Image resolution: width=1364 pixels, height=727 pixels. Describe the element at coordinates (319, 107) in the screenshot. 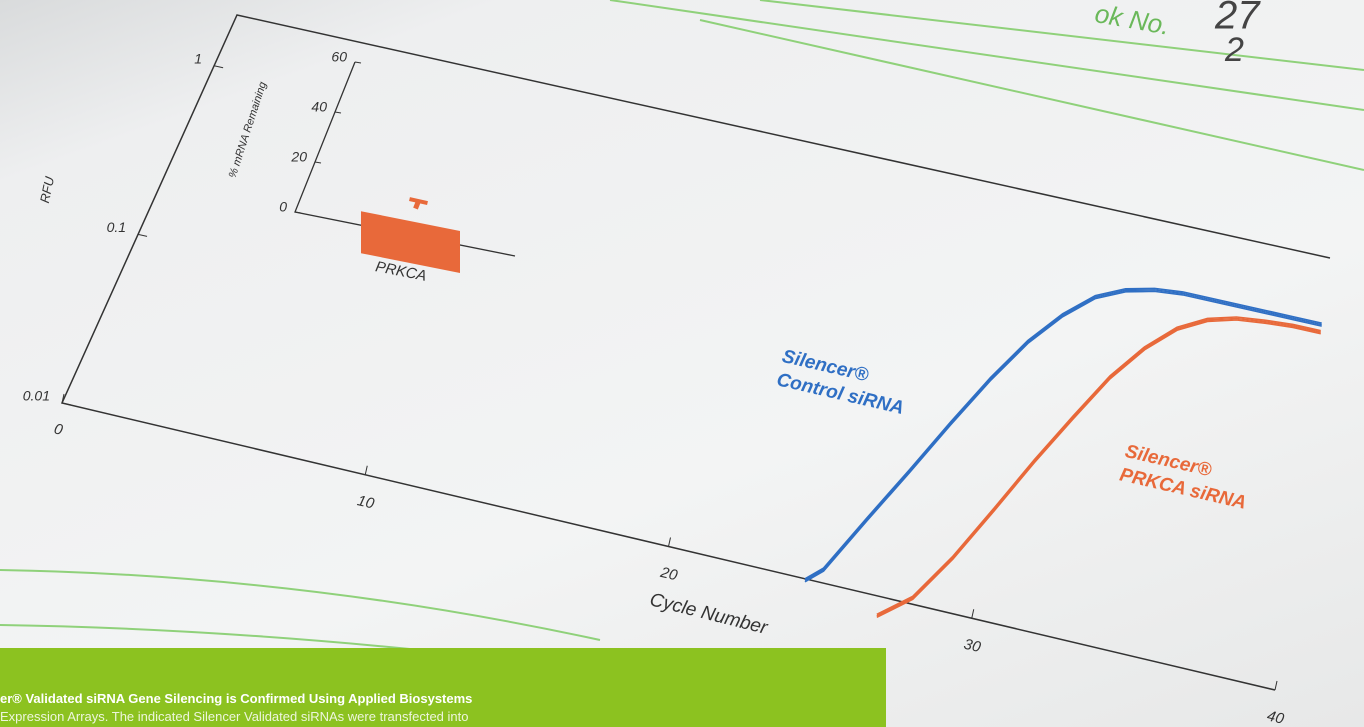

I see `inset-y-tick-label: 40` at that location.